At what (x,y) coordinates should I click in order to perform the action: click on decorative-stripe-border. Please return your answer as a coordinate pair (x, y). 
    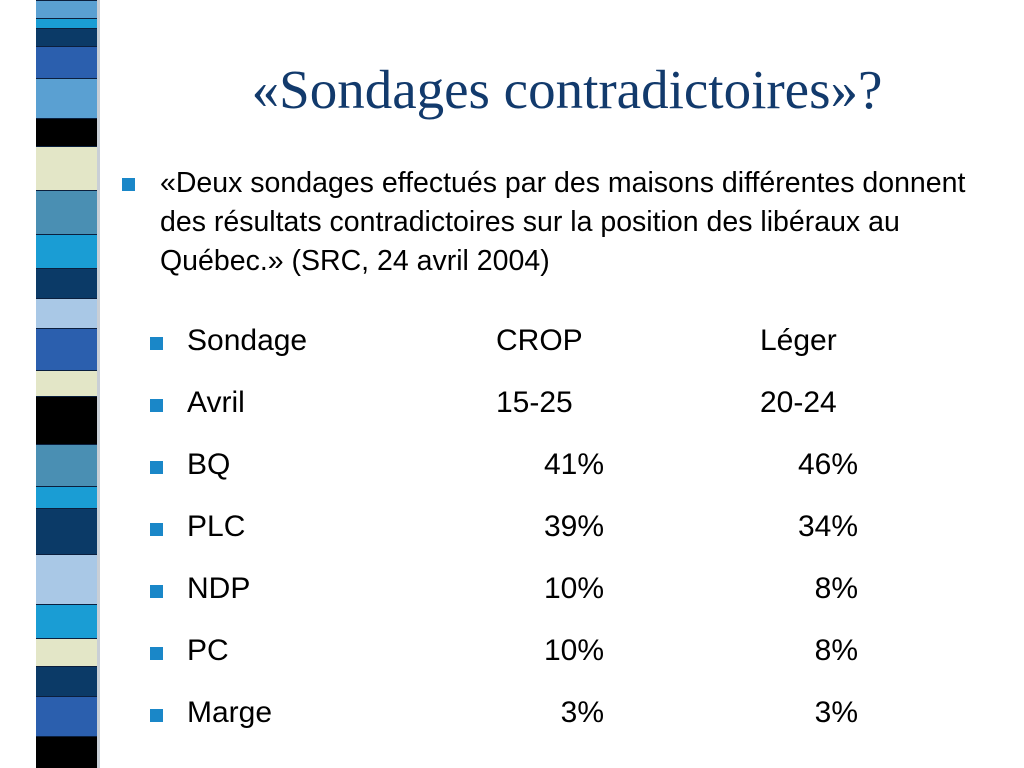
    Looking at the image, I should click on (66, 384).